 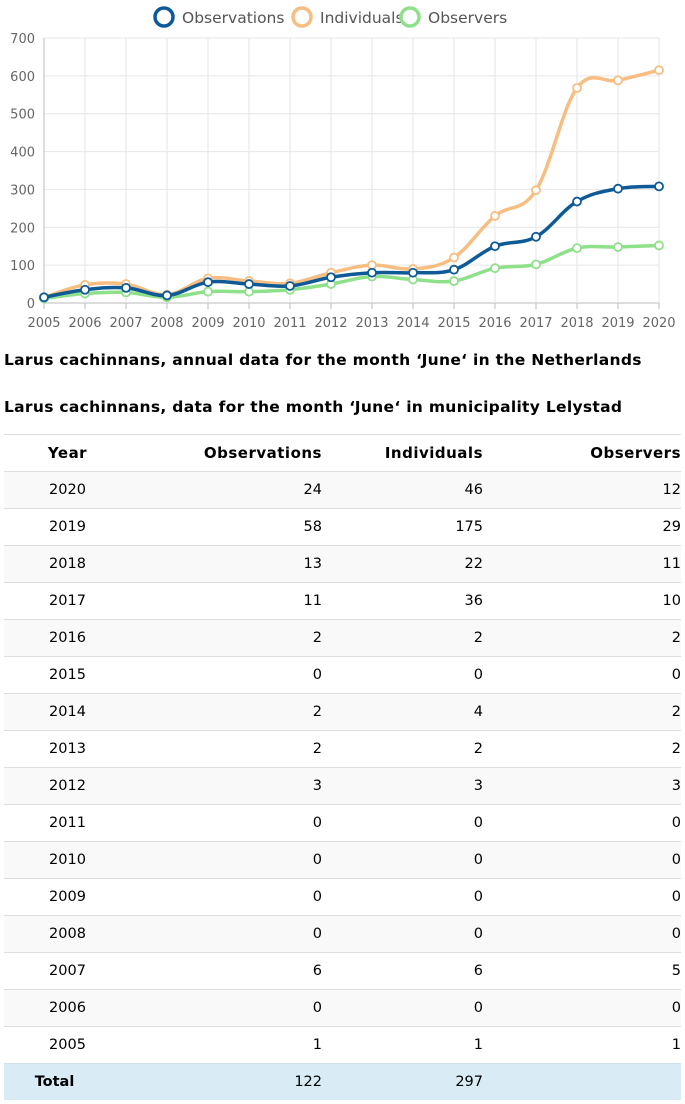 What do you see at coordinates (54, 1045) in the screenshot?
I see `cell-year: 2005` at bounding box center [54, 1045].